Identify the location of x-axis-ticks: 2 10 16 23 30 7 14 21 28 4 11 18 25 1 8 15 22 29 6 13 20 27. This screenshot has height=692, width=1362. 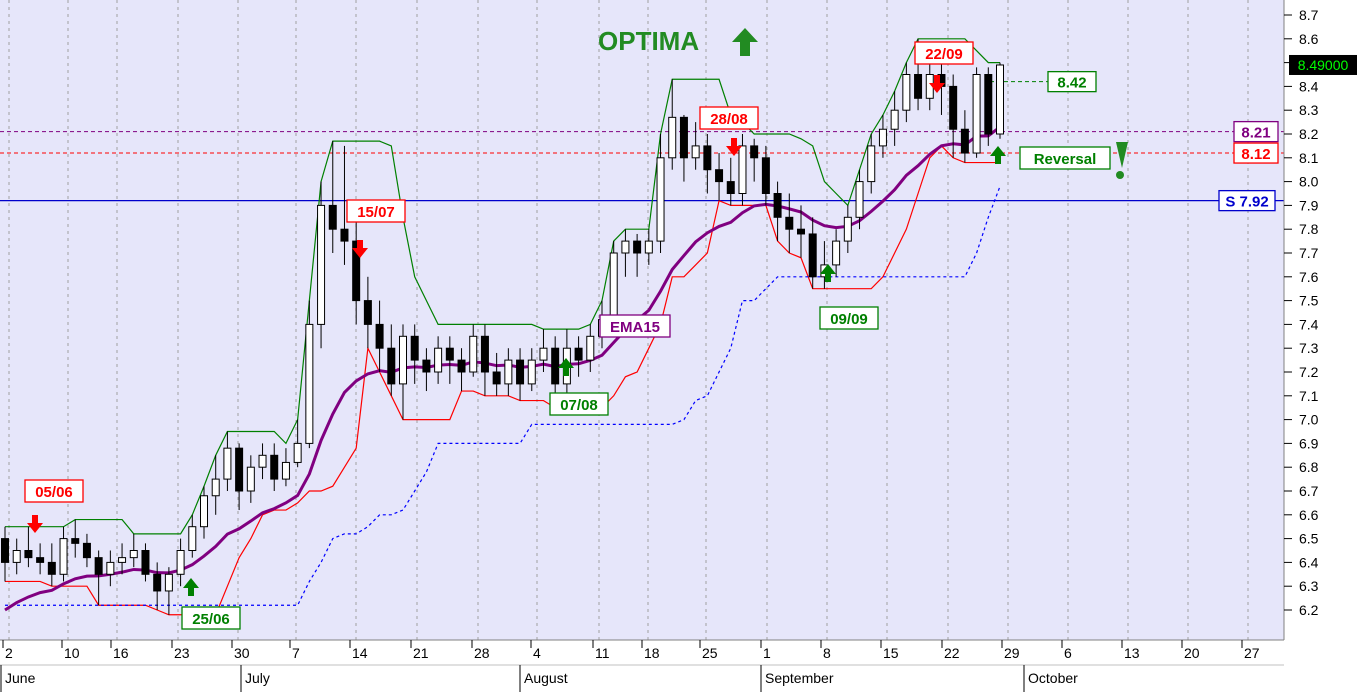
(631, 650).